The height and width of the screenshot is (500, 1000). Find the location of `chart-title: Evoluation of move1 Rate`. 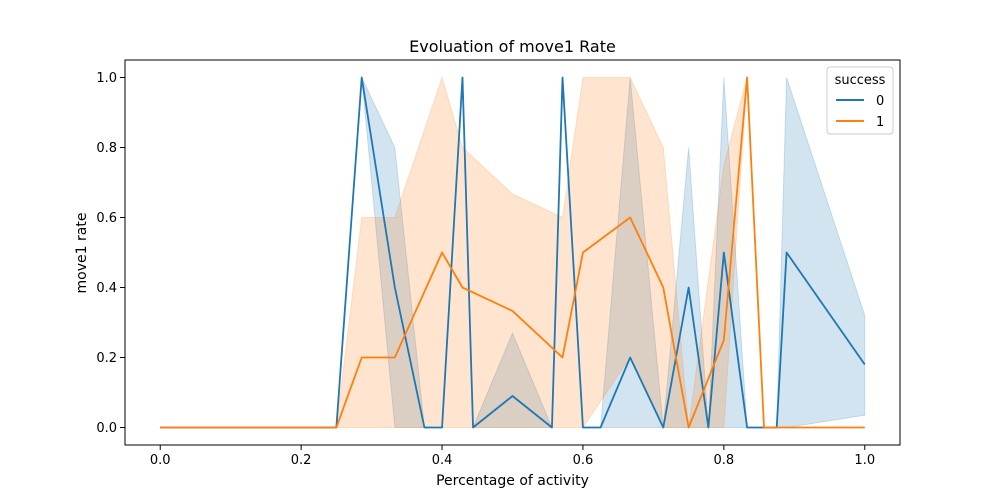

chart-title: Evoluation of move1 Rate is located at coordinates (512, 46).